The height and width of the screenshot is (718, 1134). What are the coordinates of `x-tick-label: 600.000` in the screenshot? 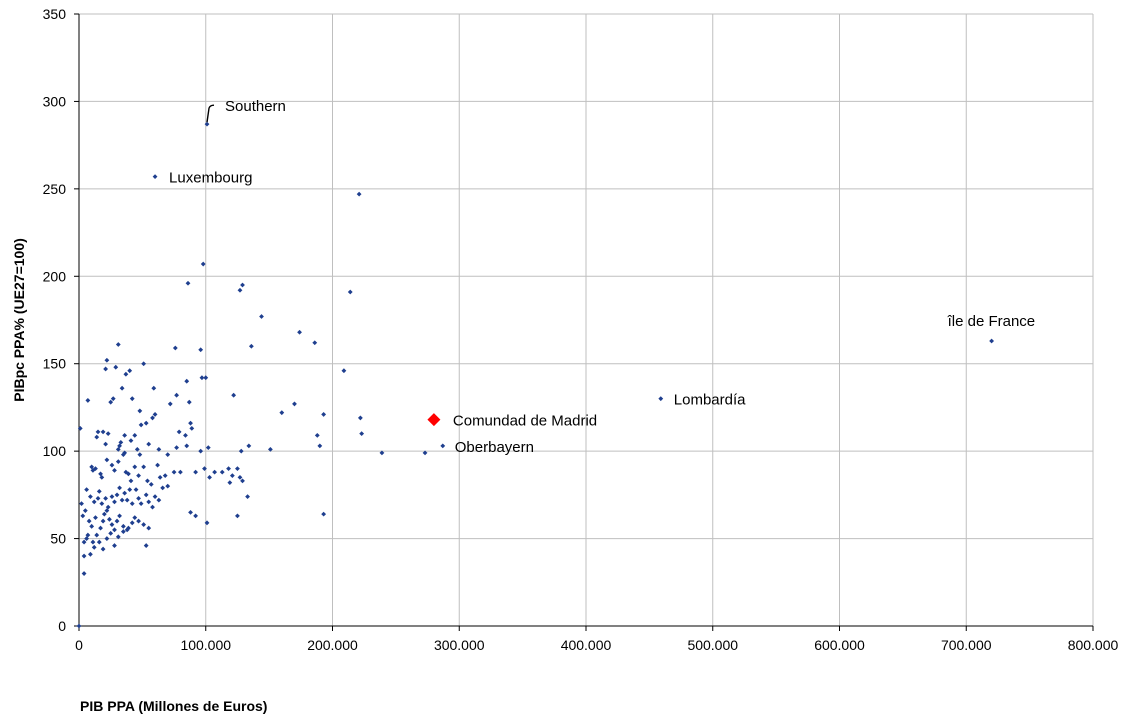 It's located at (839, 645).